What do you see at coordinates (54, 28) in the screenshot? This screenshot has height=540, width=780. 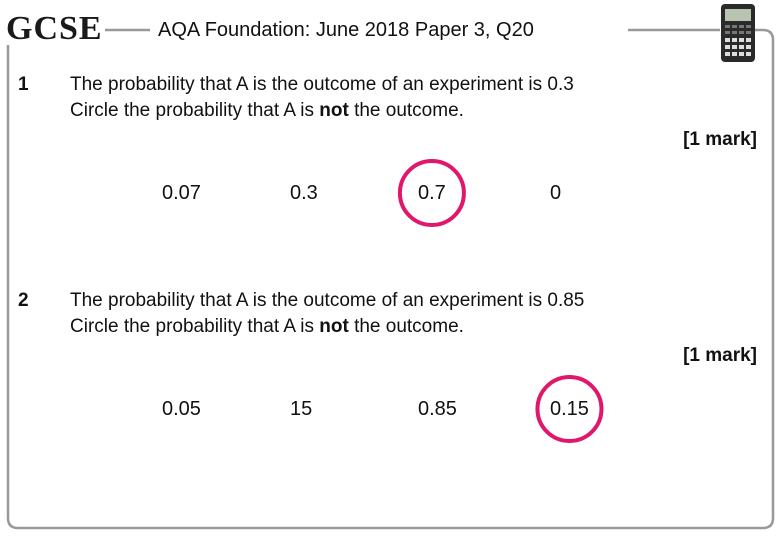 I see `logo: GCSE` at bounding box center [54, 28].